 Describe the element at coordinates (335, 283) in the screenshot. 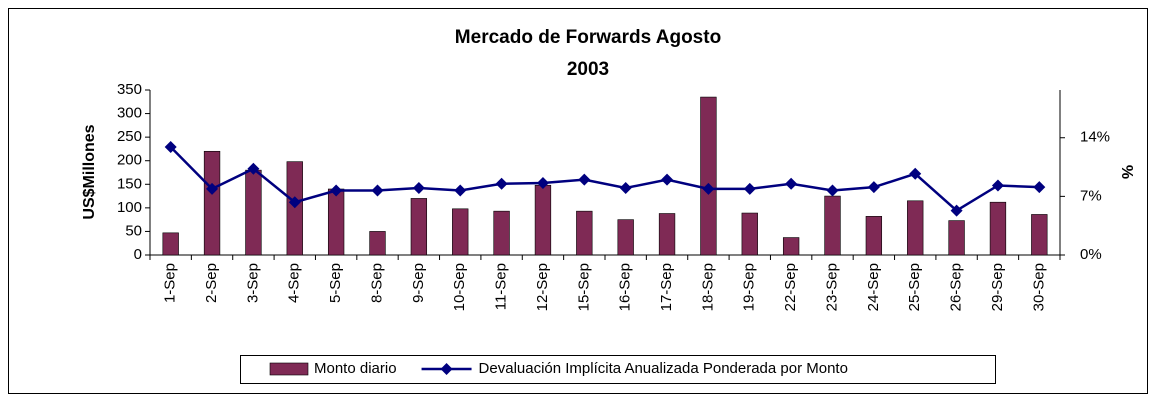

I see `x-tick-label: 5-Sep` at that location.